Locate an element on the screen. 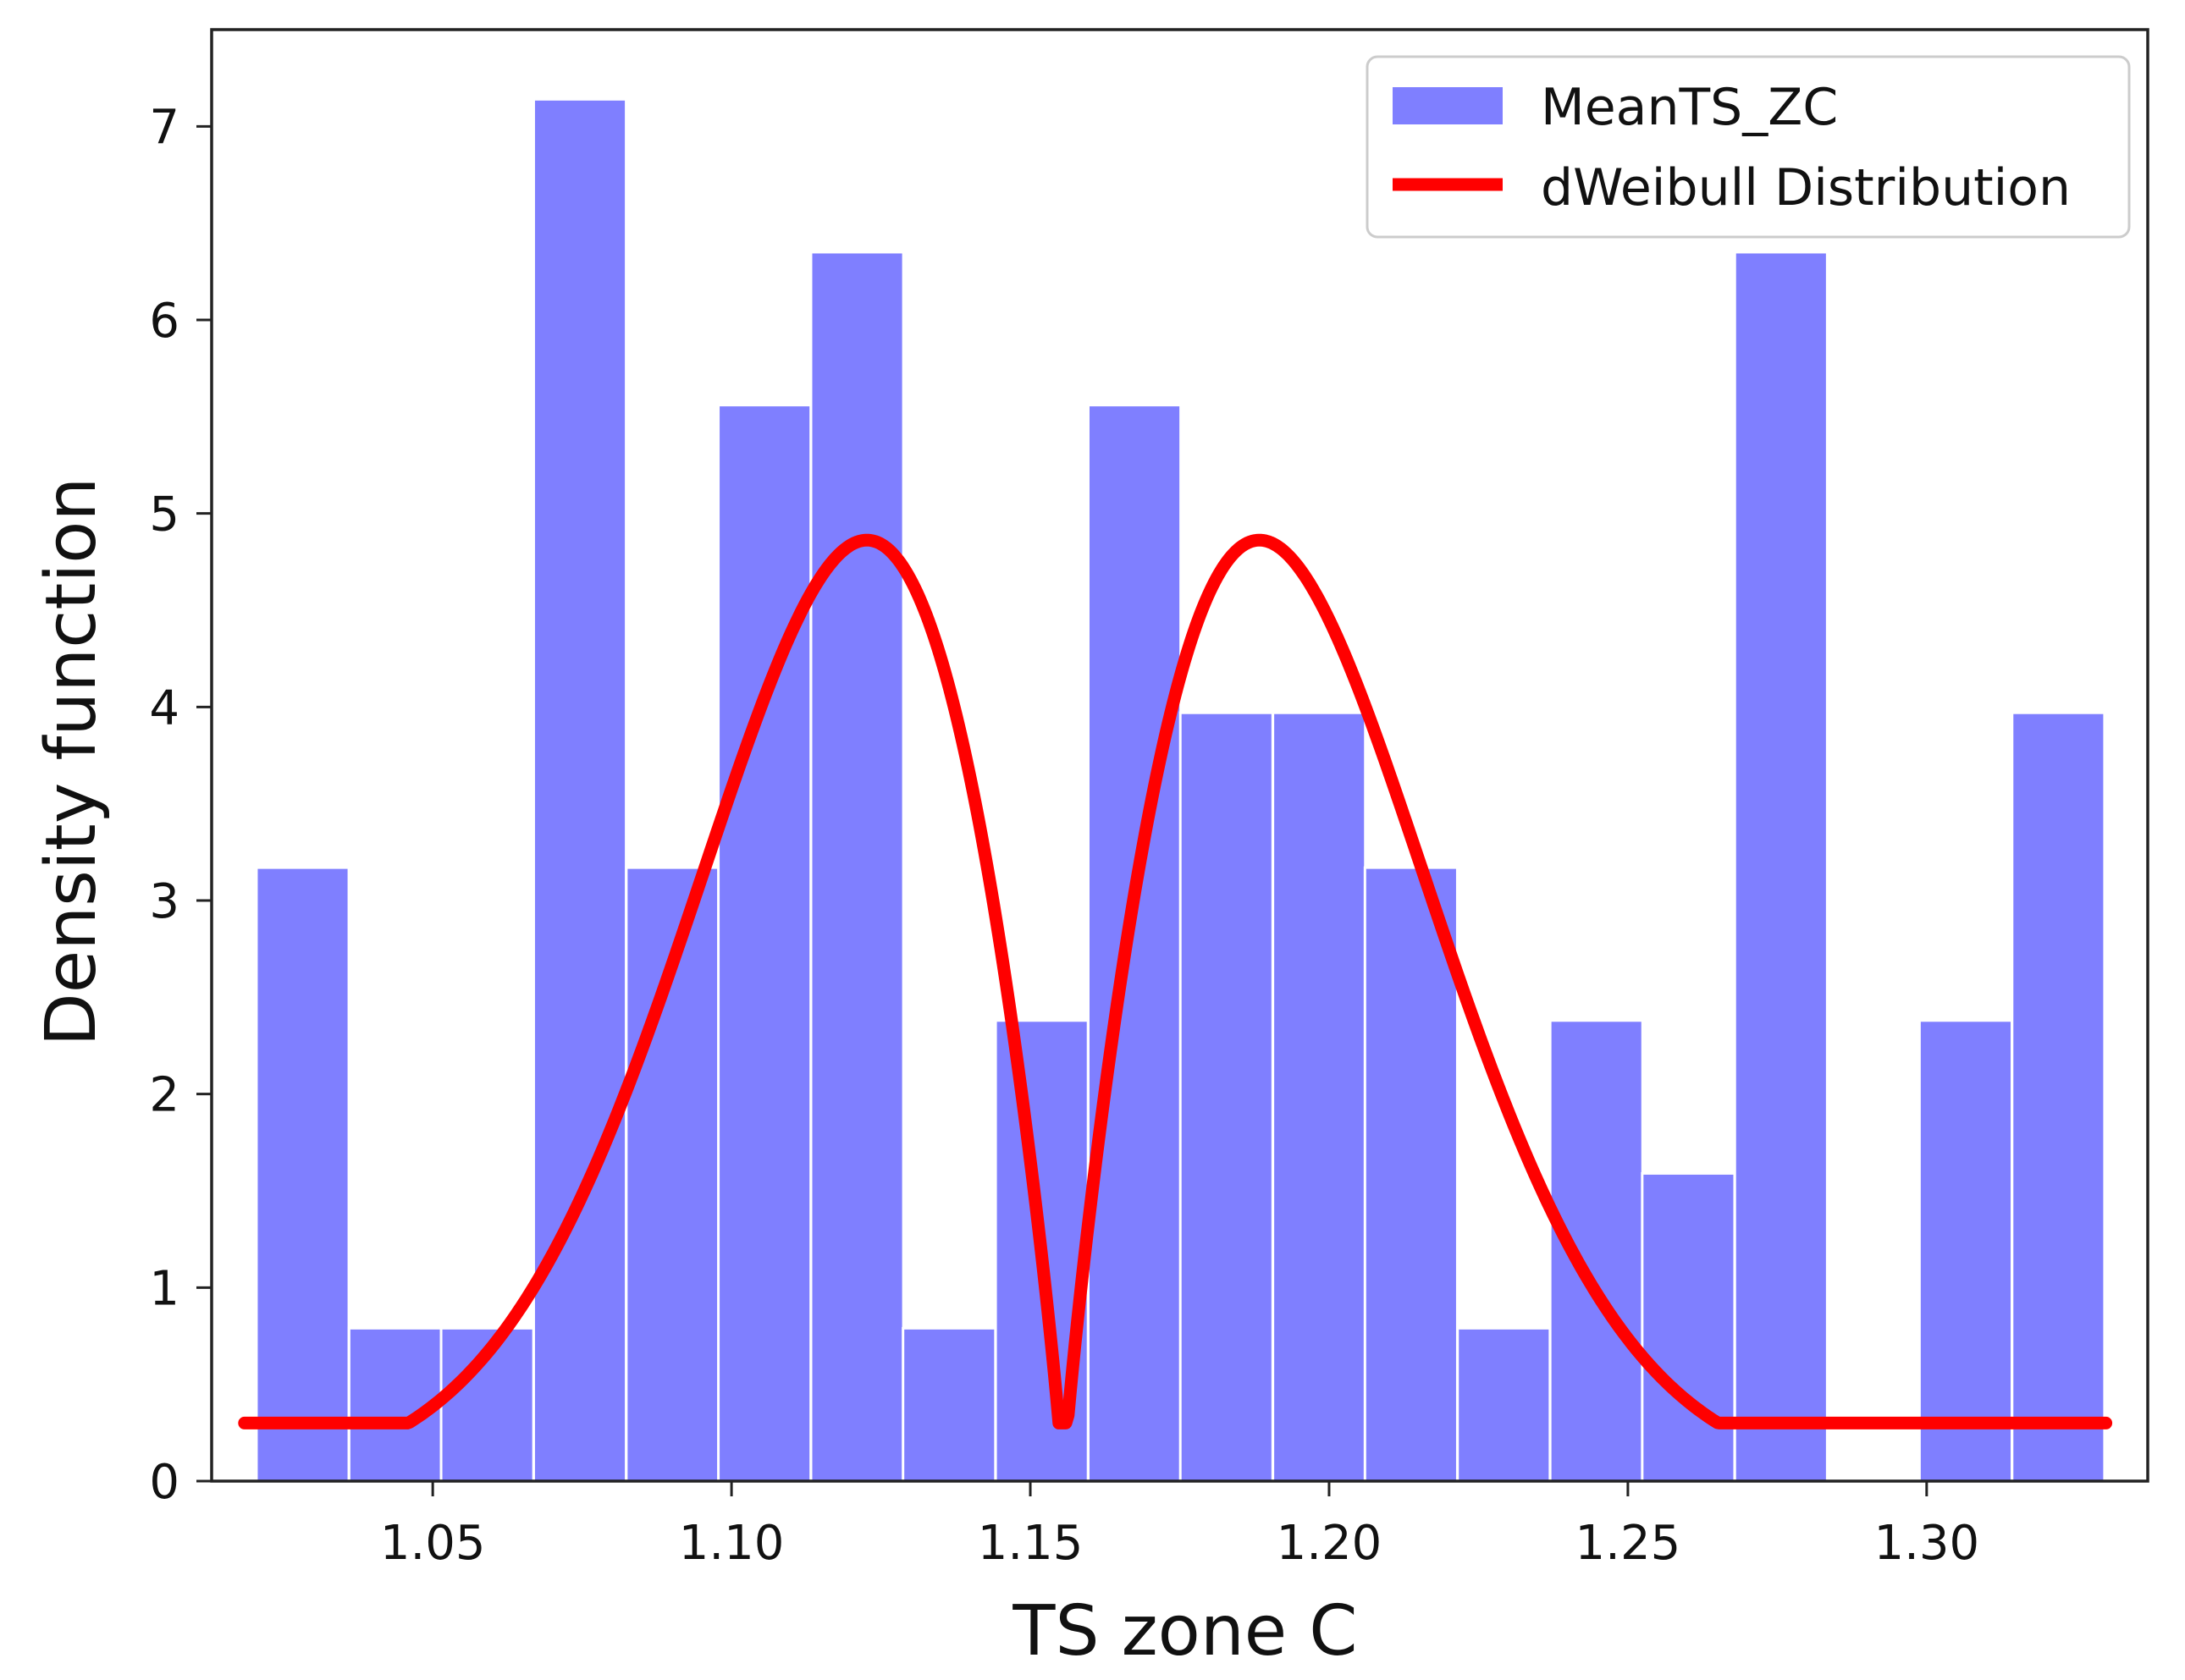 The height and width of the screenshot is (1680, 2185). x-tick-label: 1.30 is located at coordinates (1926, 1543).